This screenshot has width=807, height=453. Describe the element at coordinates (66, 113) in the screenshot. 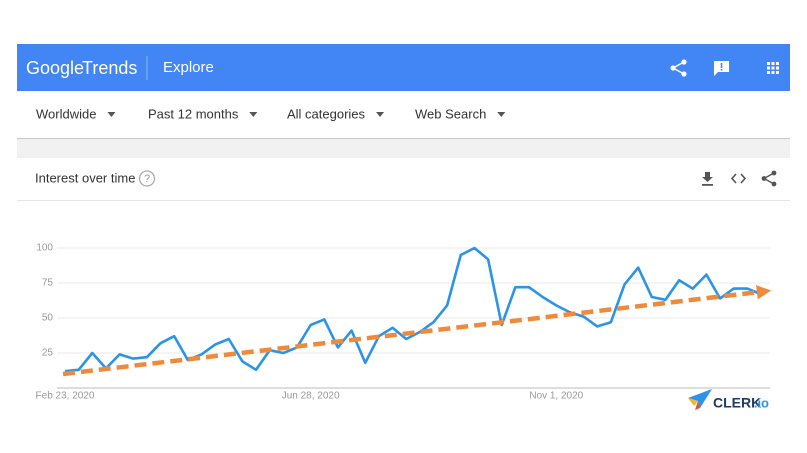

I see `filter-dropdown: Worldwide` at that location.